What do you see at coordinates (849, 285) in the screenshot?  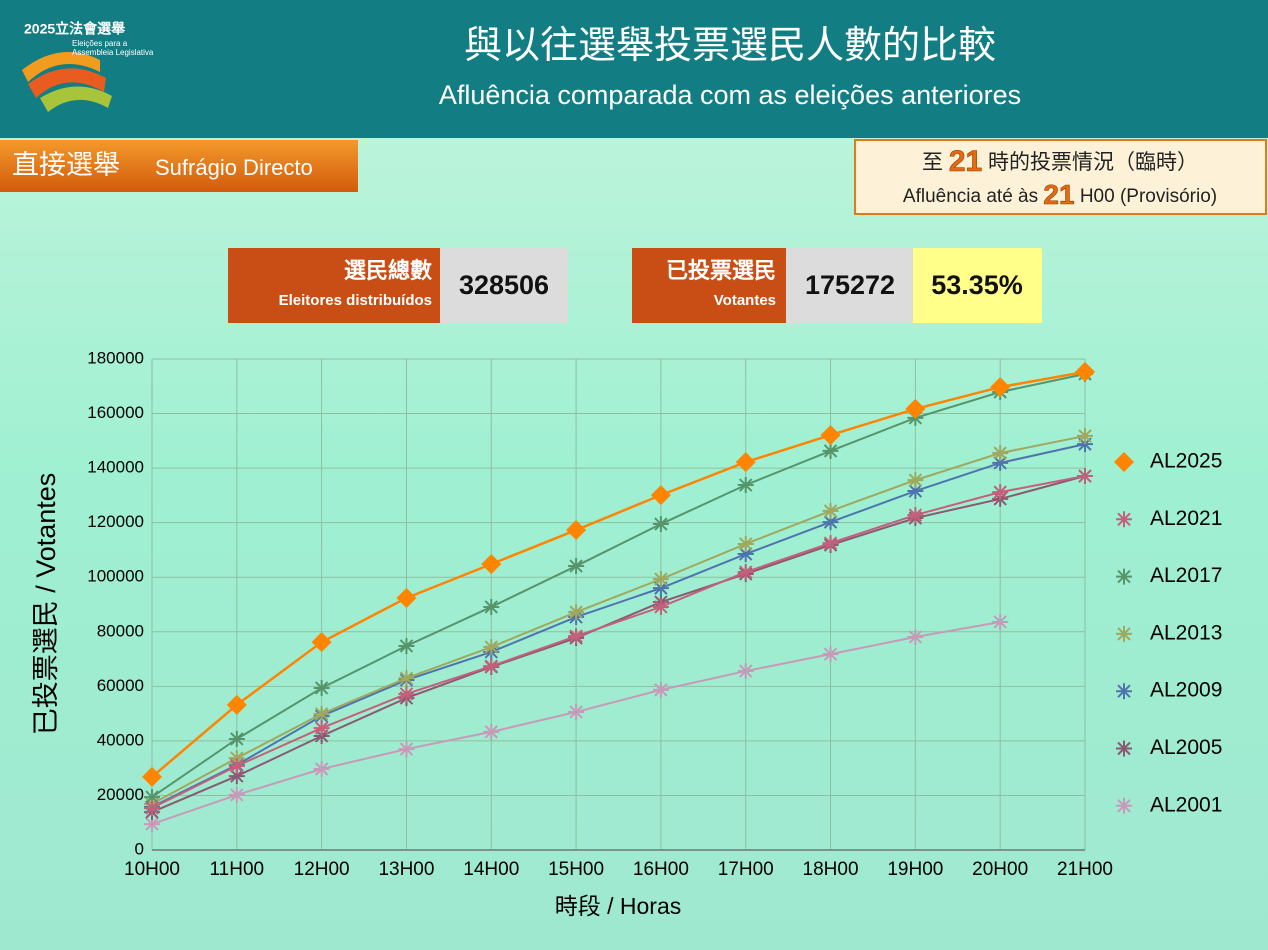 I see `stat-value-box` at bounding box center [849, 285].